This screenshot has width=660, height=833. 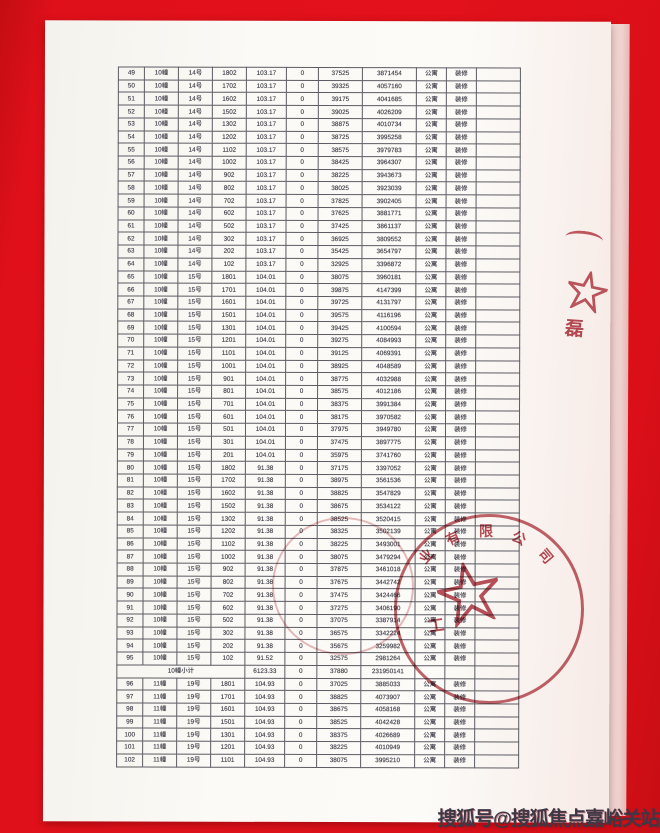 I want to click on table-cell: 701, so click(x=228, y=404).